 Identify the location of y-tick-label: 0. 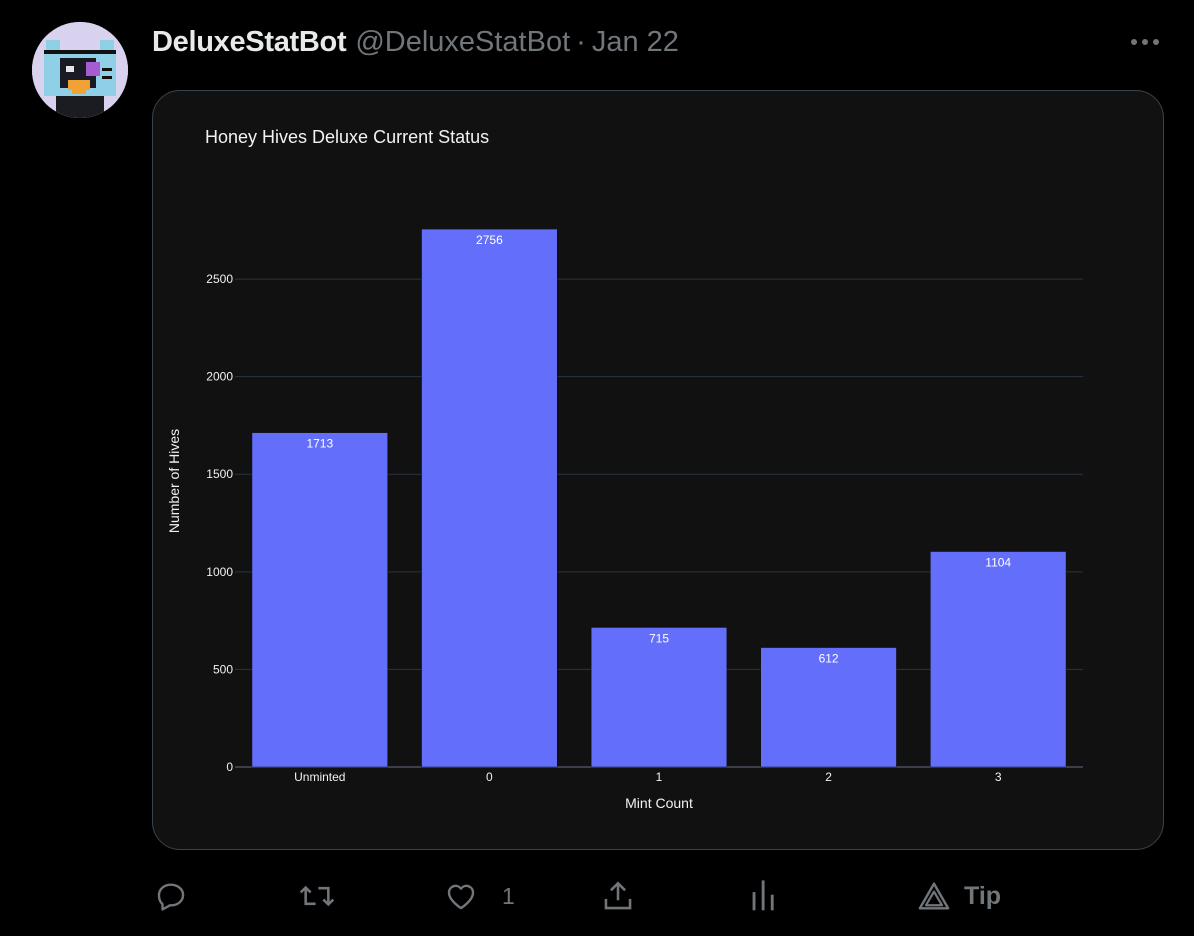
(229, 767).